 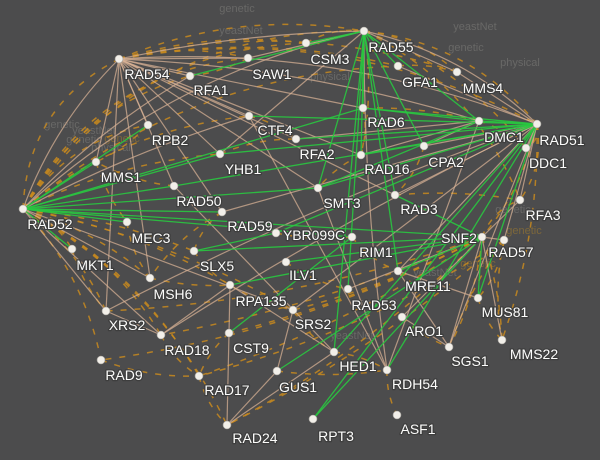 What do you see at coordinates (260, 301) in the screenshot?
I see `node-label-RPA135: RPA135` at bounding box center [260, 301].